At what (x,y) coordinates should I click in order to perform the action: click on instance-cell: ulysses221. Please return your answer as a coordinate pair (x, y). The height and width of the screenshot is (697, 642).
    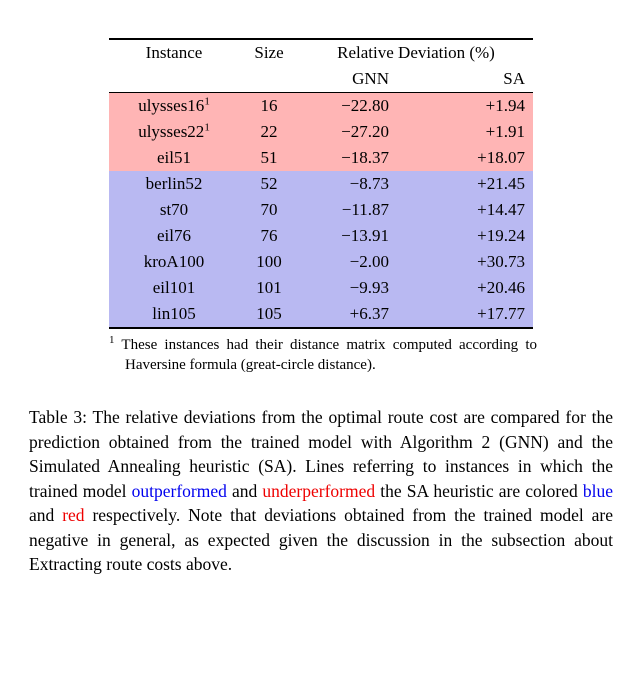
    Looking at the image, I should click on (174, 131).